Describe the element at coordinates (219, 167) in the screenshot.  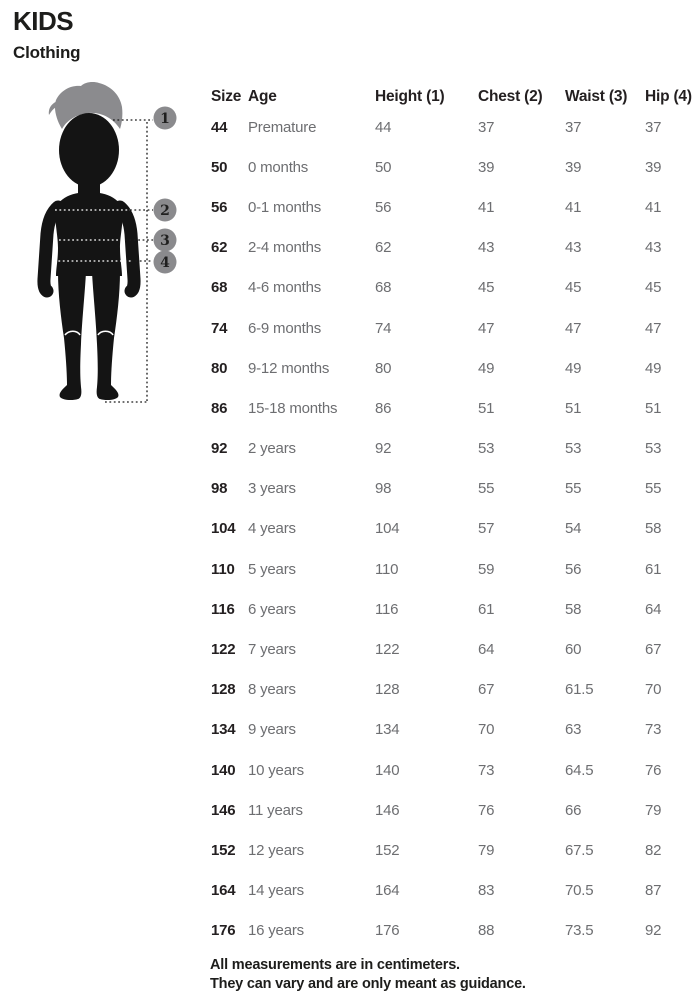
I see `cell-size: 50` at that location.